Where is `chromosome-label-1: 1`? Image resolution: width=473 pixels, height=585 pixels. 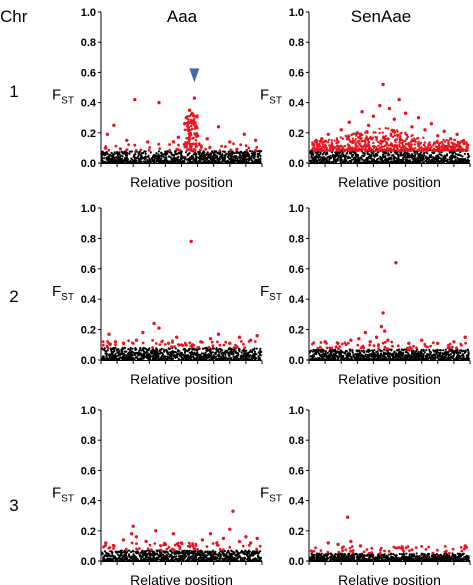 chromosome-label-1: 1 is located at coordinates (13, 91).